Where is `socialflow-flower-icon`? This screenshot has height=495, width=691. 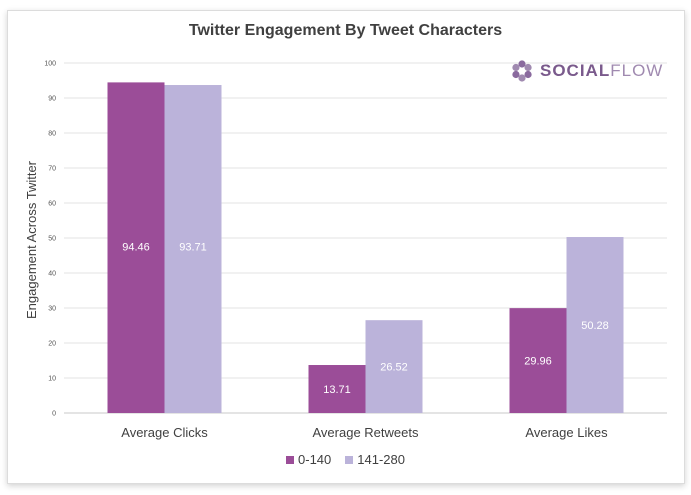
socialflow-flower-icon is located at coordinates (522, 71).